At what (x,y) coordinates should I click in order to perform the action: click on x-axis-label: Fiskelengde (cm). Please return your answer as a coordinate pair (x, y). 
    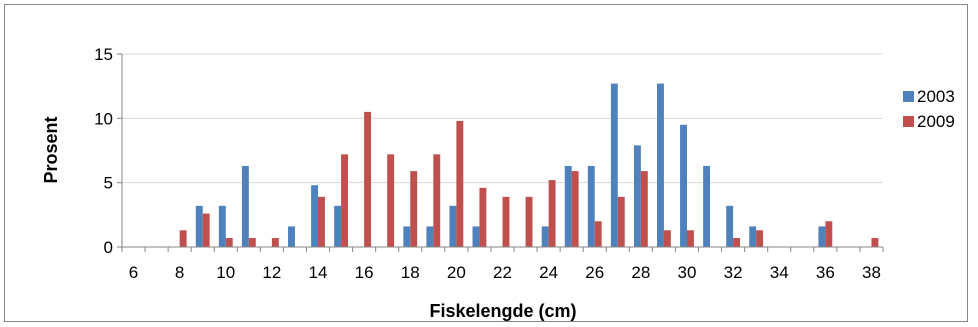
    Looking at the image, I should click on (502, 311).